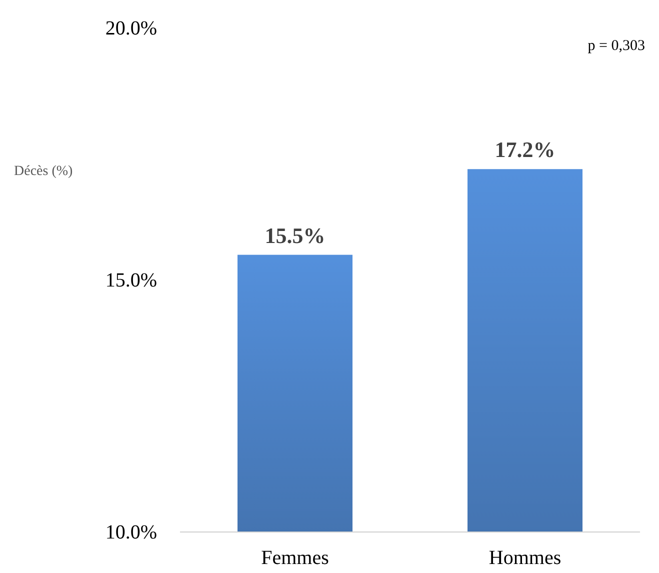  I want to click on x-tick-label: Femmes, so click(295, 558).